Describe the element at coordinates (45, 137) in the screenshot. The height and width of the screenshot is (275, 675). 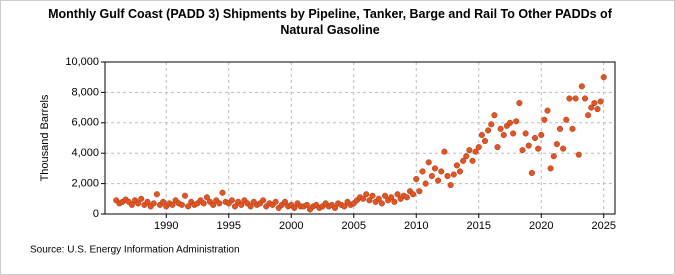
I see `y-axis-label: Thousand Barrels` at that location.